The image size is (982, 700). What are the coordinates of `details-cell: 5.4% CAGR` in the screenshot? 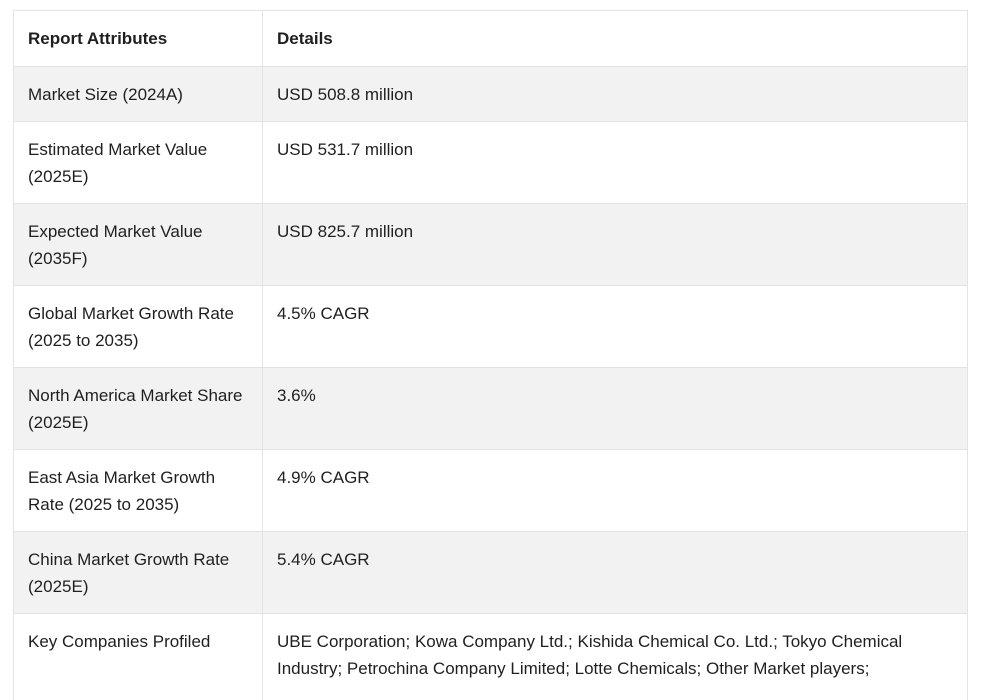 It's located at (615, 572).